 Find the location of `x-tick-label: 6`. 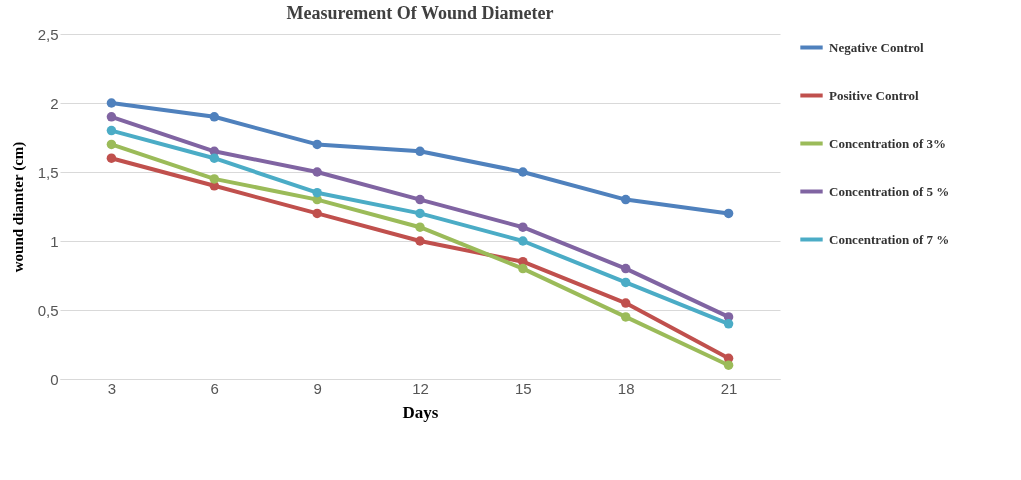

x-tick-label: 6 is located at coordinates (214, 388).